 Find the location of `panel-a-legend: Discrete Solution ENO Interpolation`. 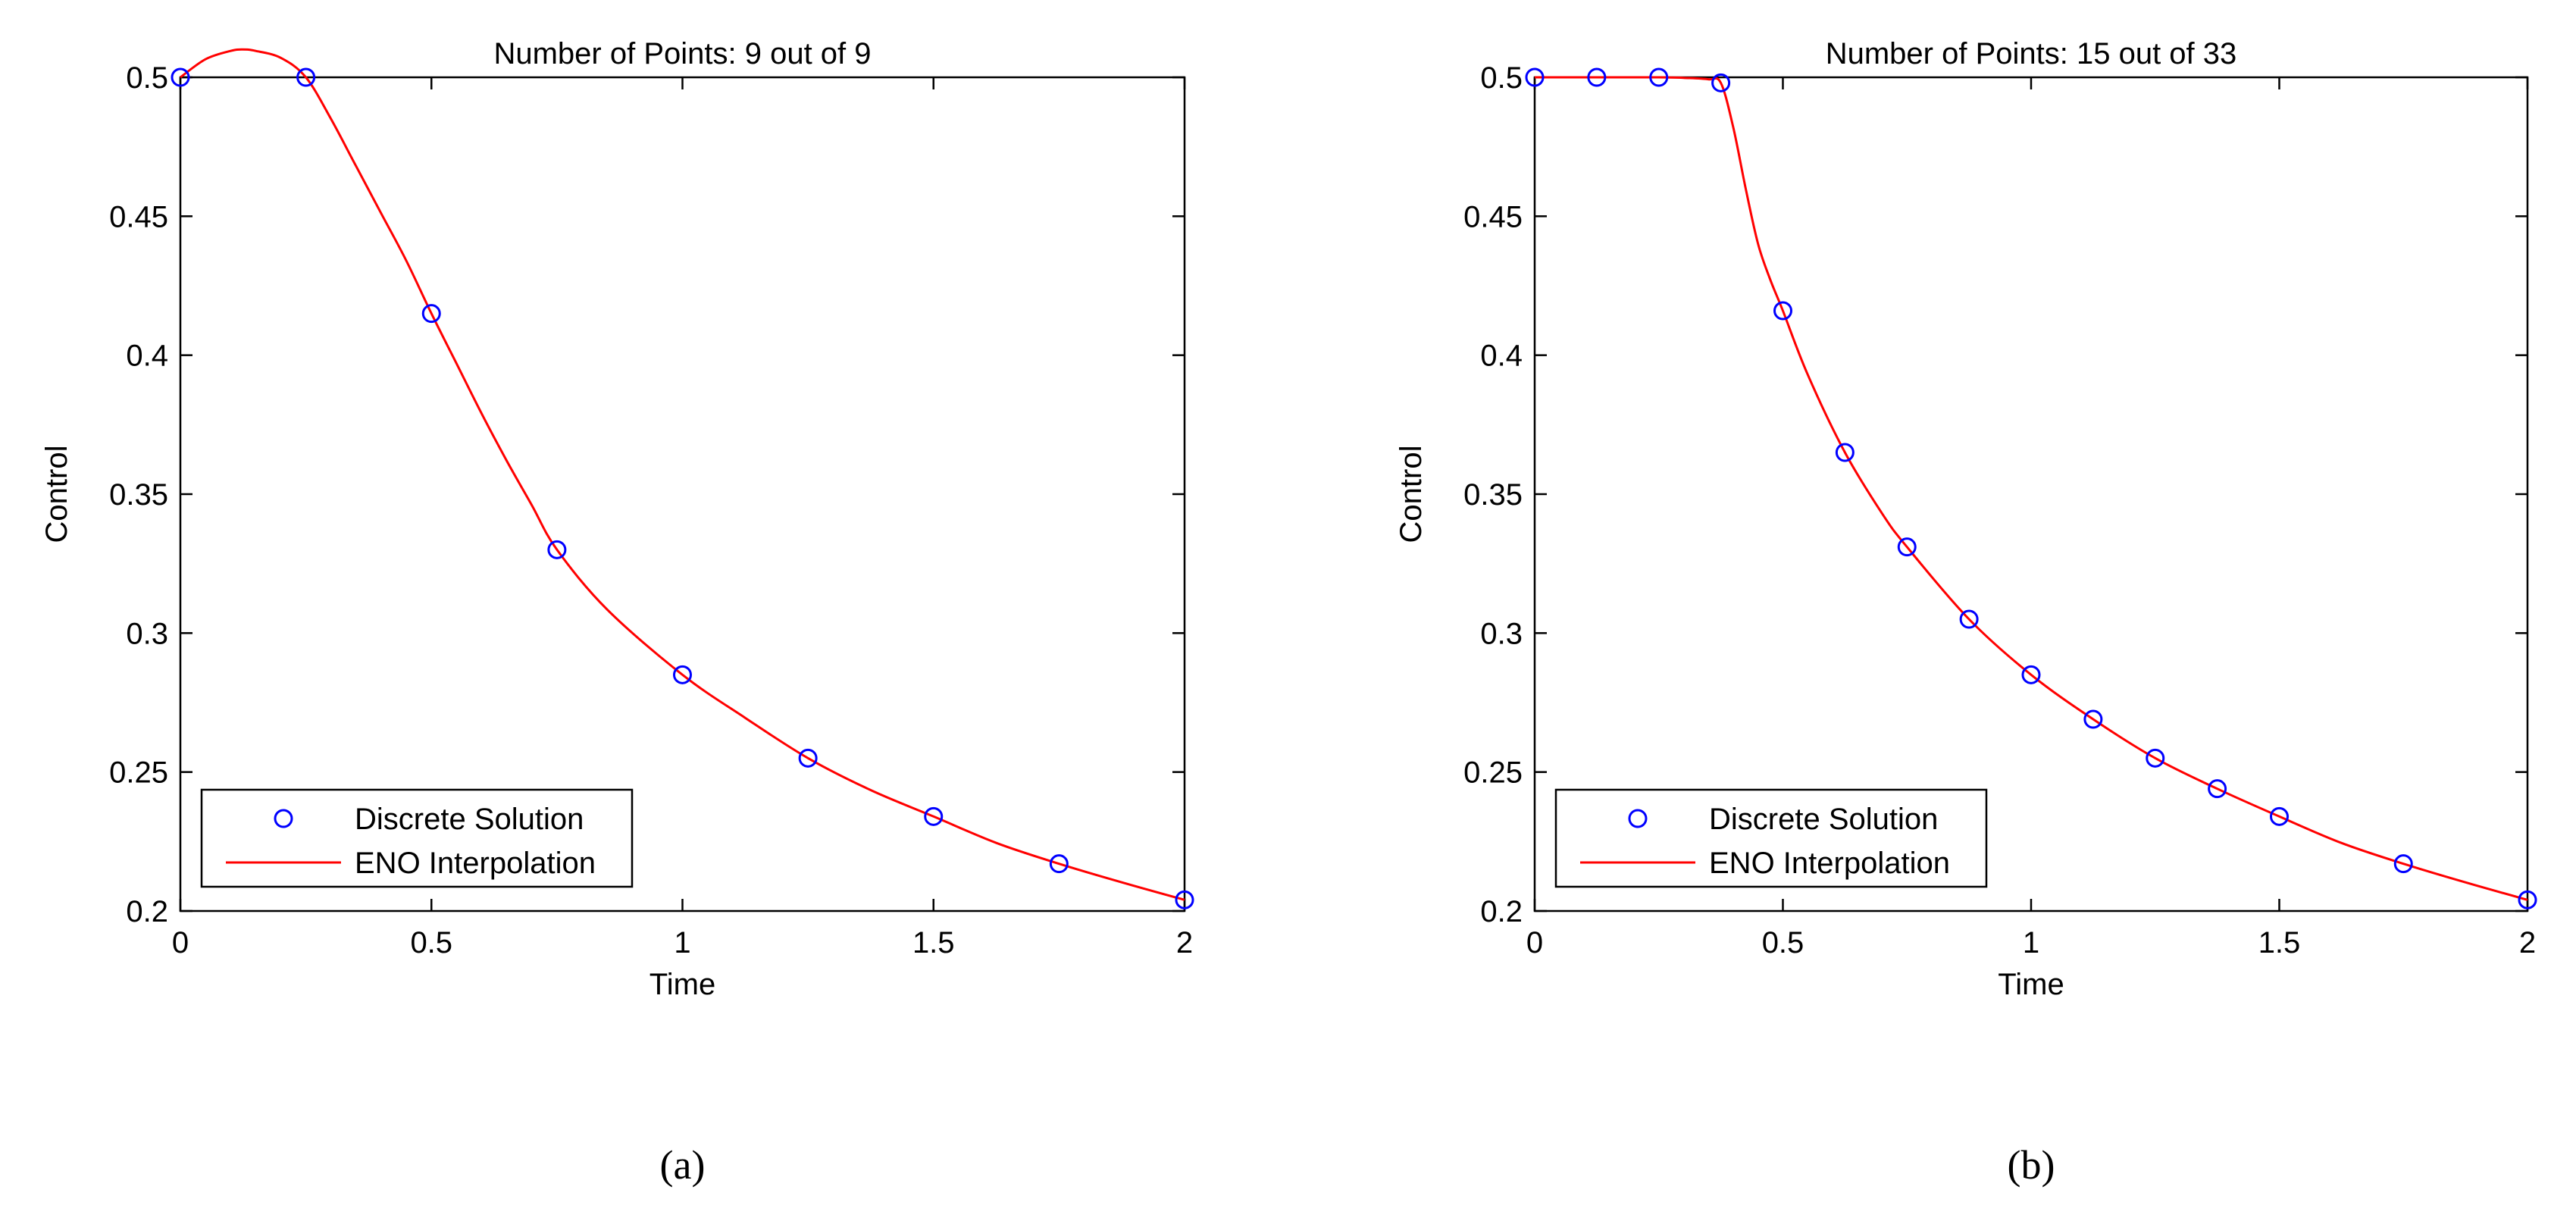

panel-a-legend: Discrete Solution ENO Interpolation is located at coordinates (417, 838).